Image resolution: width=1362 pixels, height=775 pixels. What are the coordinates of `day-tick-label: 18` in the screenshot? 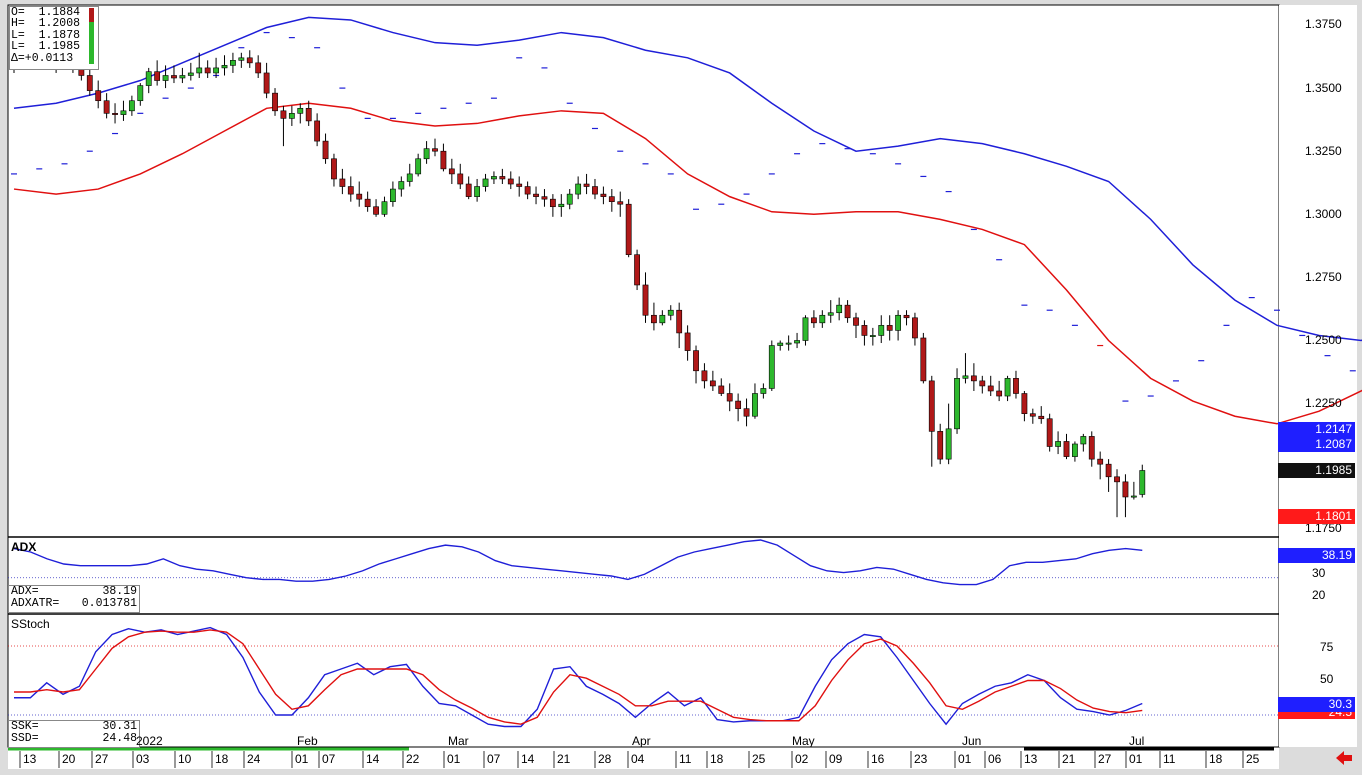 It's located at (222, 759).